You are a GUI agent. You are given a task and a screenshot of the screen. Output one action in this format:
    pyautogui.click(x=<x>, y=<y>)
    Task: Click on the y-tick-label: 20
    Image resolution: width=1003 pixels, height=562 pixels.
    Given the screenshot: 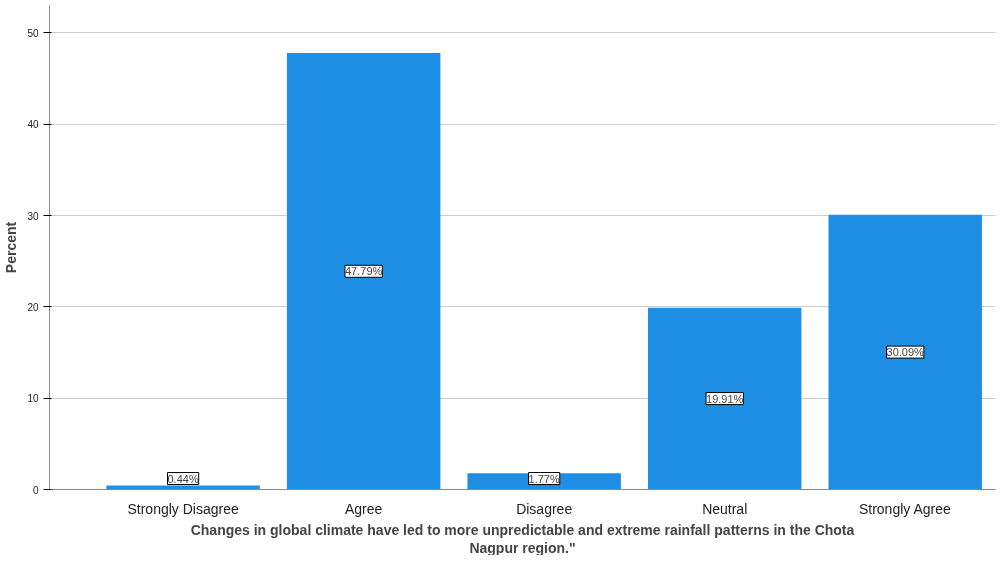 What is the action you would take?
    pyautogui.click(x=33, y=307)
    